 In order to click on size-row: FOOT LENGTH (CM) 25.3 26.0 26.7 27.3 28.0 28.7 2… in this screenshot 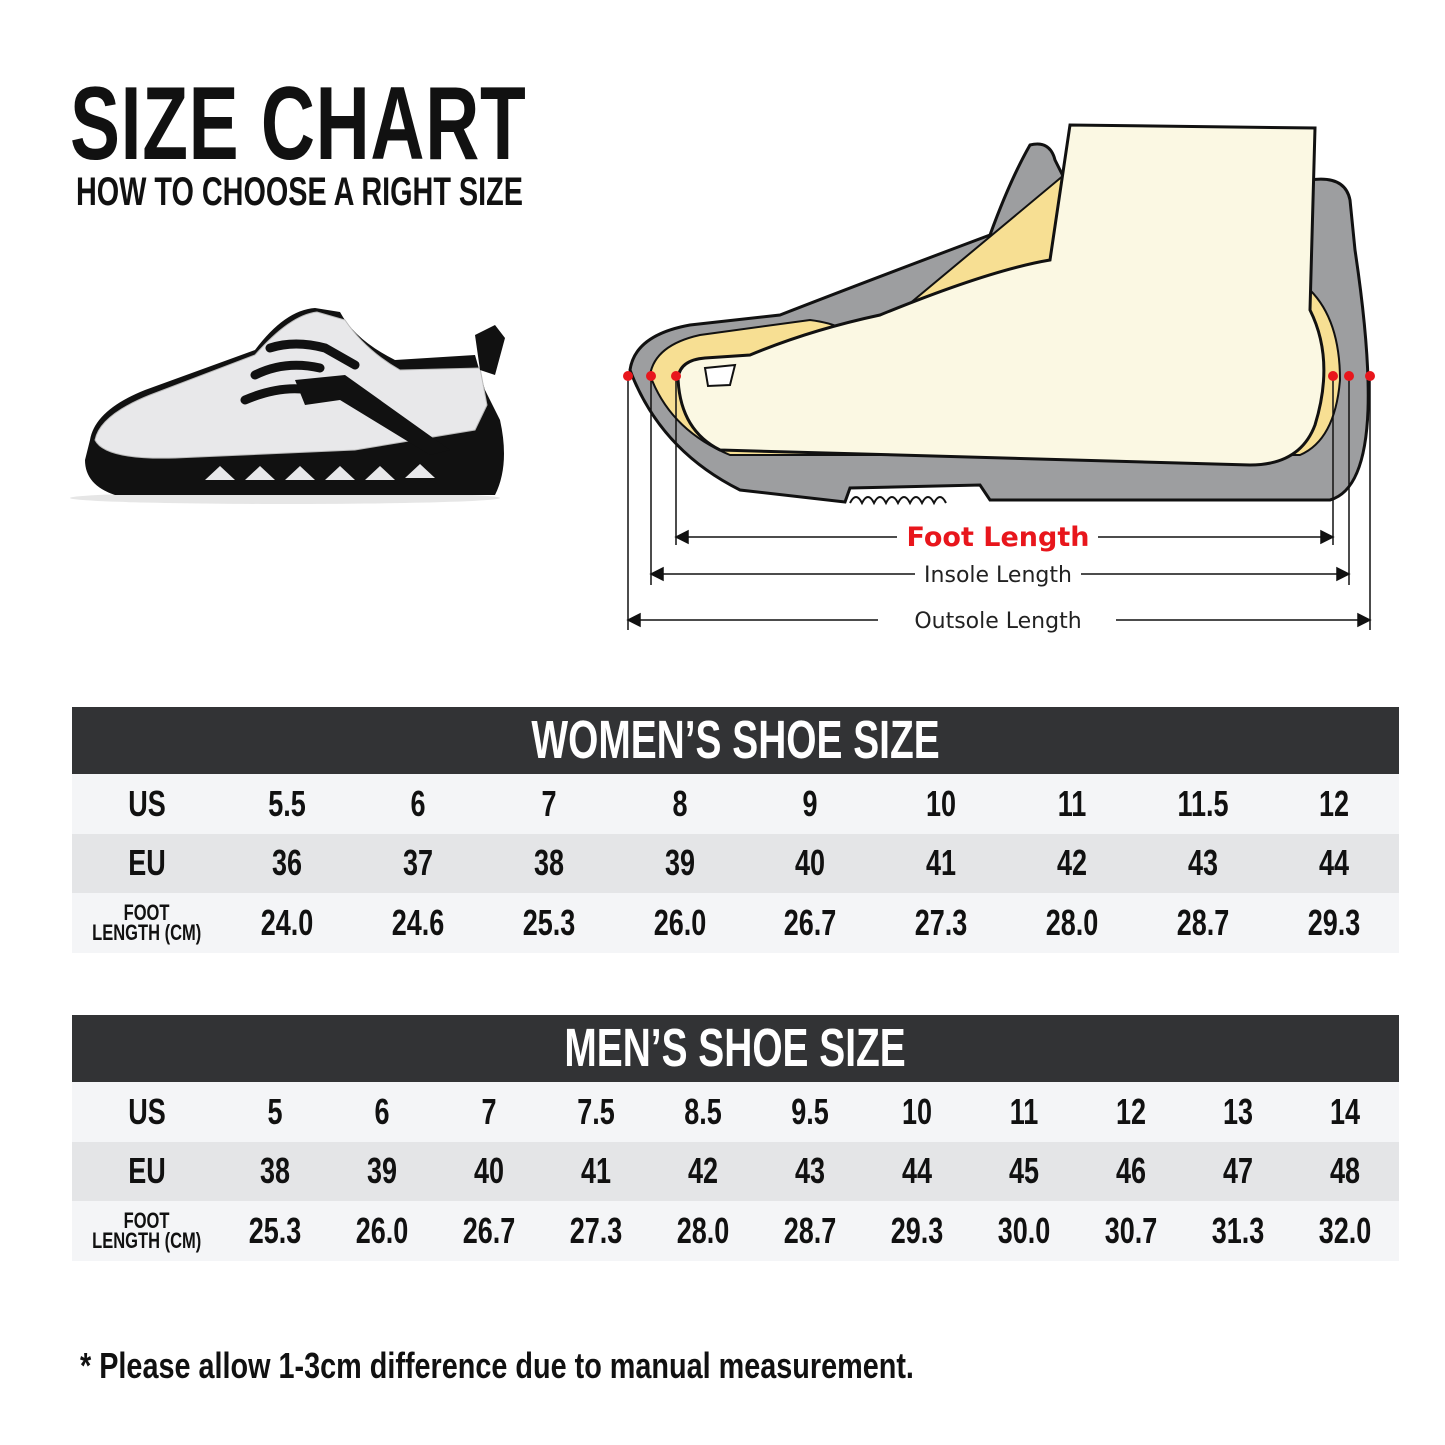, I will do `click(735, 1231)`.